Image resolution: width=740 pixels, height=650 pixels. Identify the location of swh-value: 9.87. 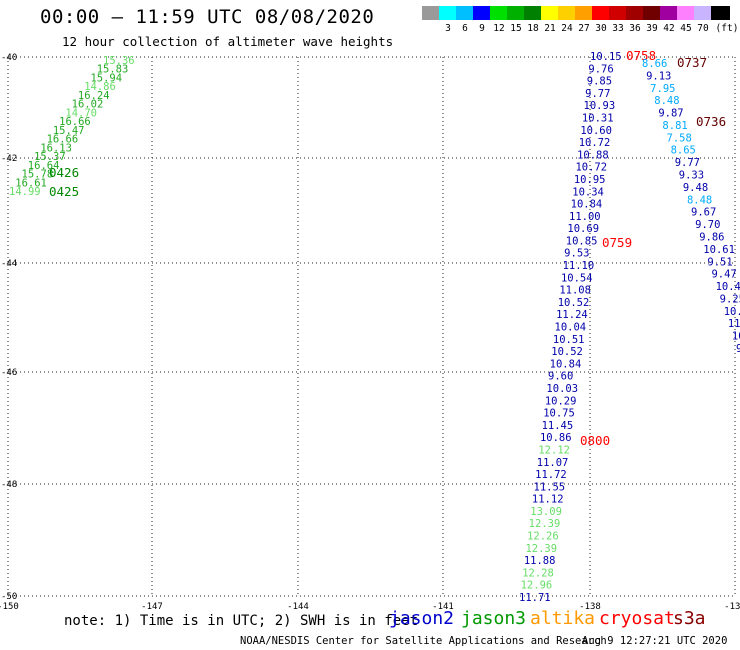
(670, 114).